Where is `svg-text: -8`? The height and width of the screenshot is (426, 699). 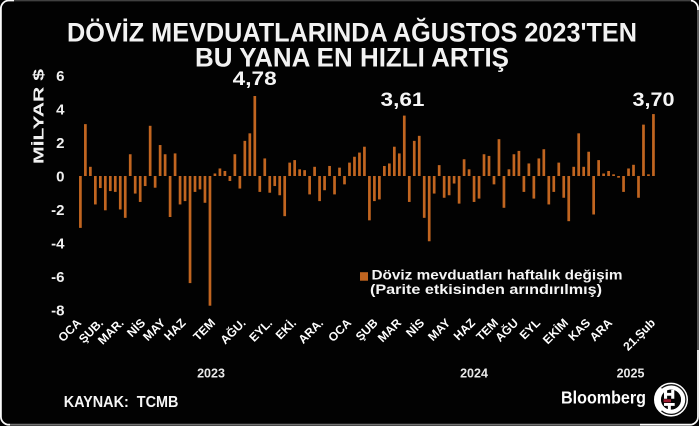
svg-text: -8 is located at coordinates (57, 310).